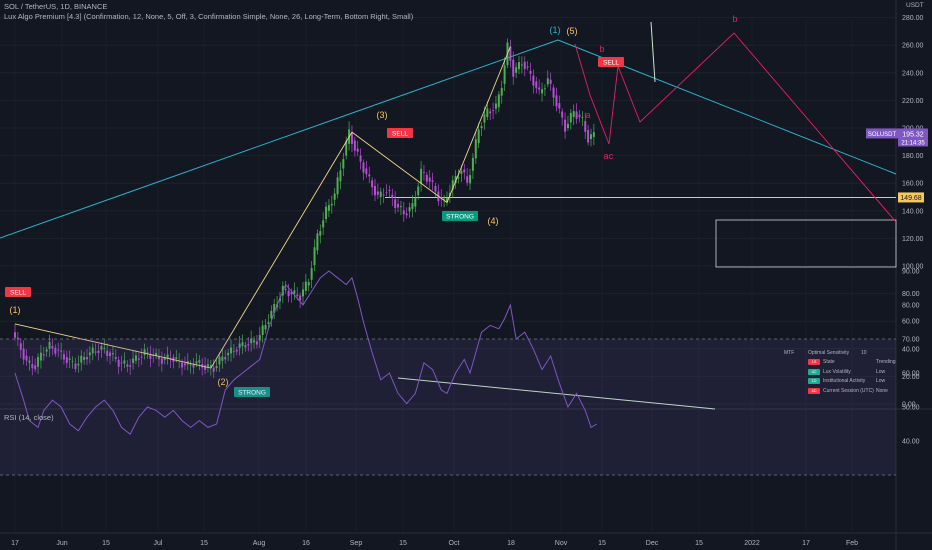 The height and width of the screenshot is (550, 932). What do you see at coordinates (734, 19) in the screenshot?
I see `wave-annotation: b` at bounding box center [734, 19].